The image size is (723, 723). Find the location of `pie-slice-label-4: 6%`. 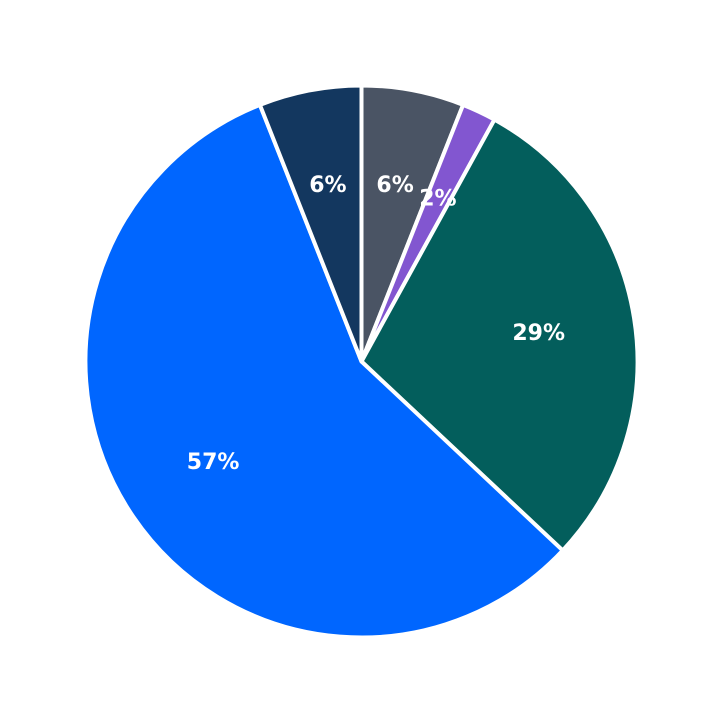

pie-slice-label-4: 6% is located at coordinates (327, 185).